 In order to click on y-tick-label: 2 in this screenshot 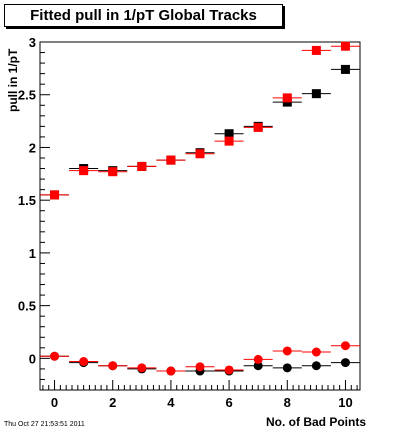, I will do `click(32, 147)`.